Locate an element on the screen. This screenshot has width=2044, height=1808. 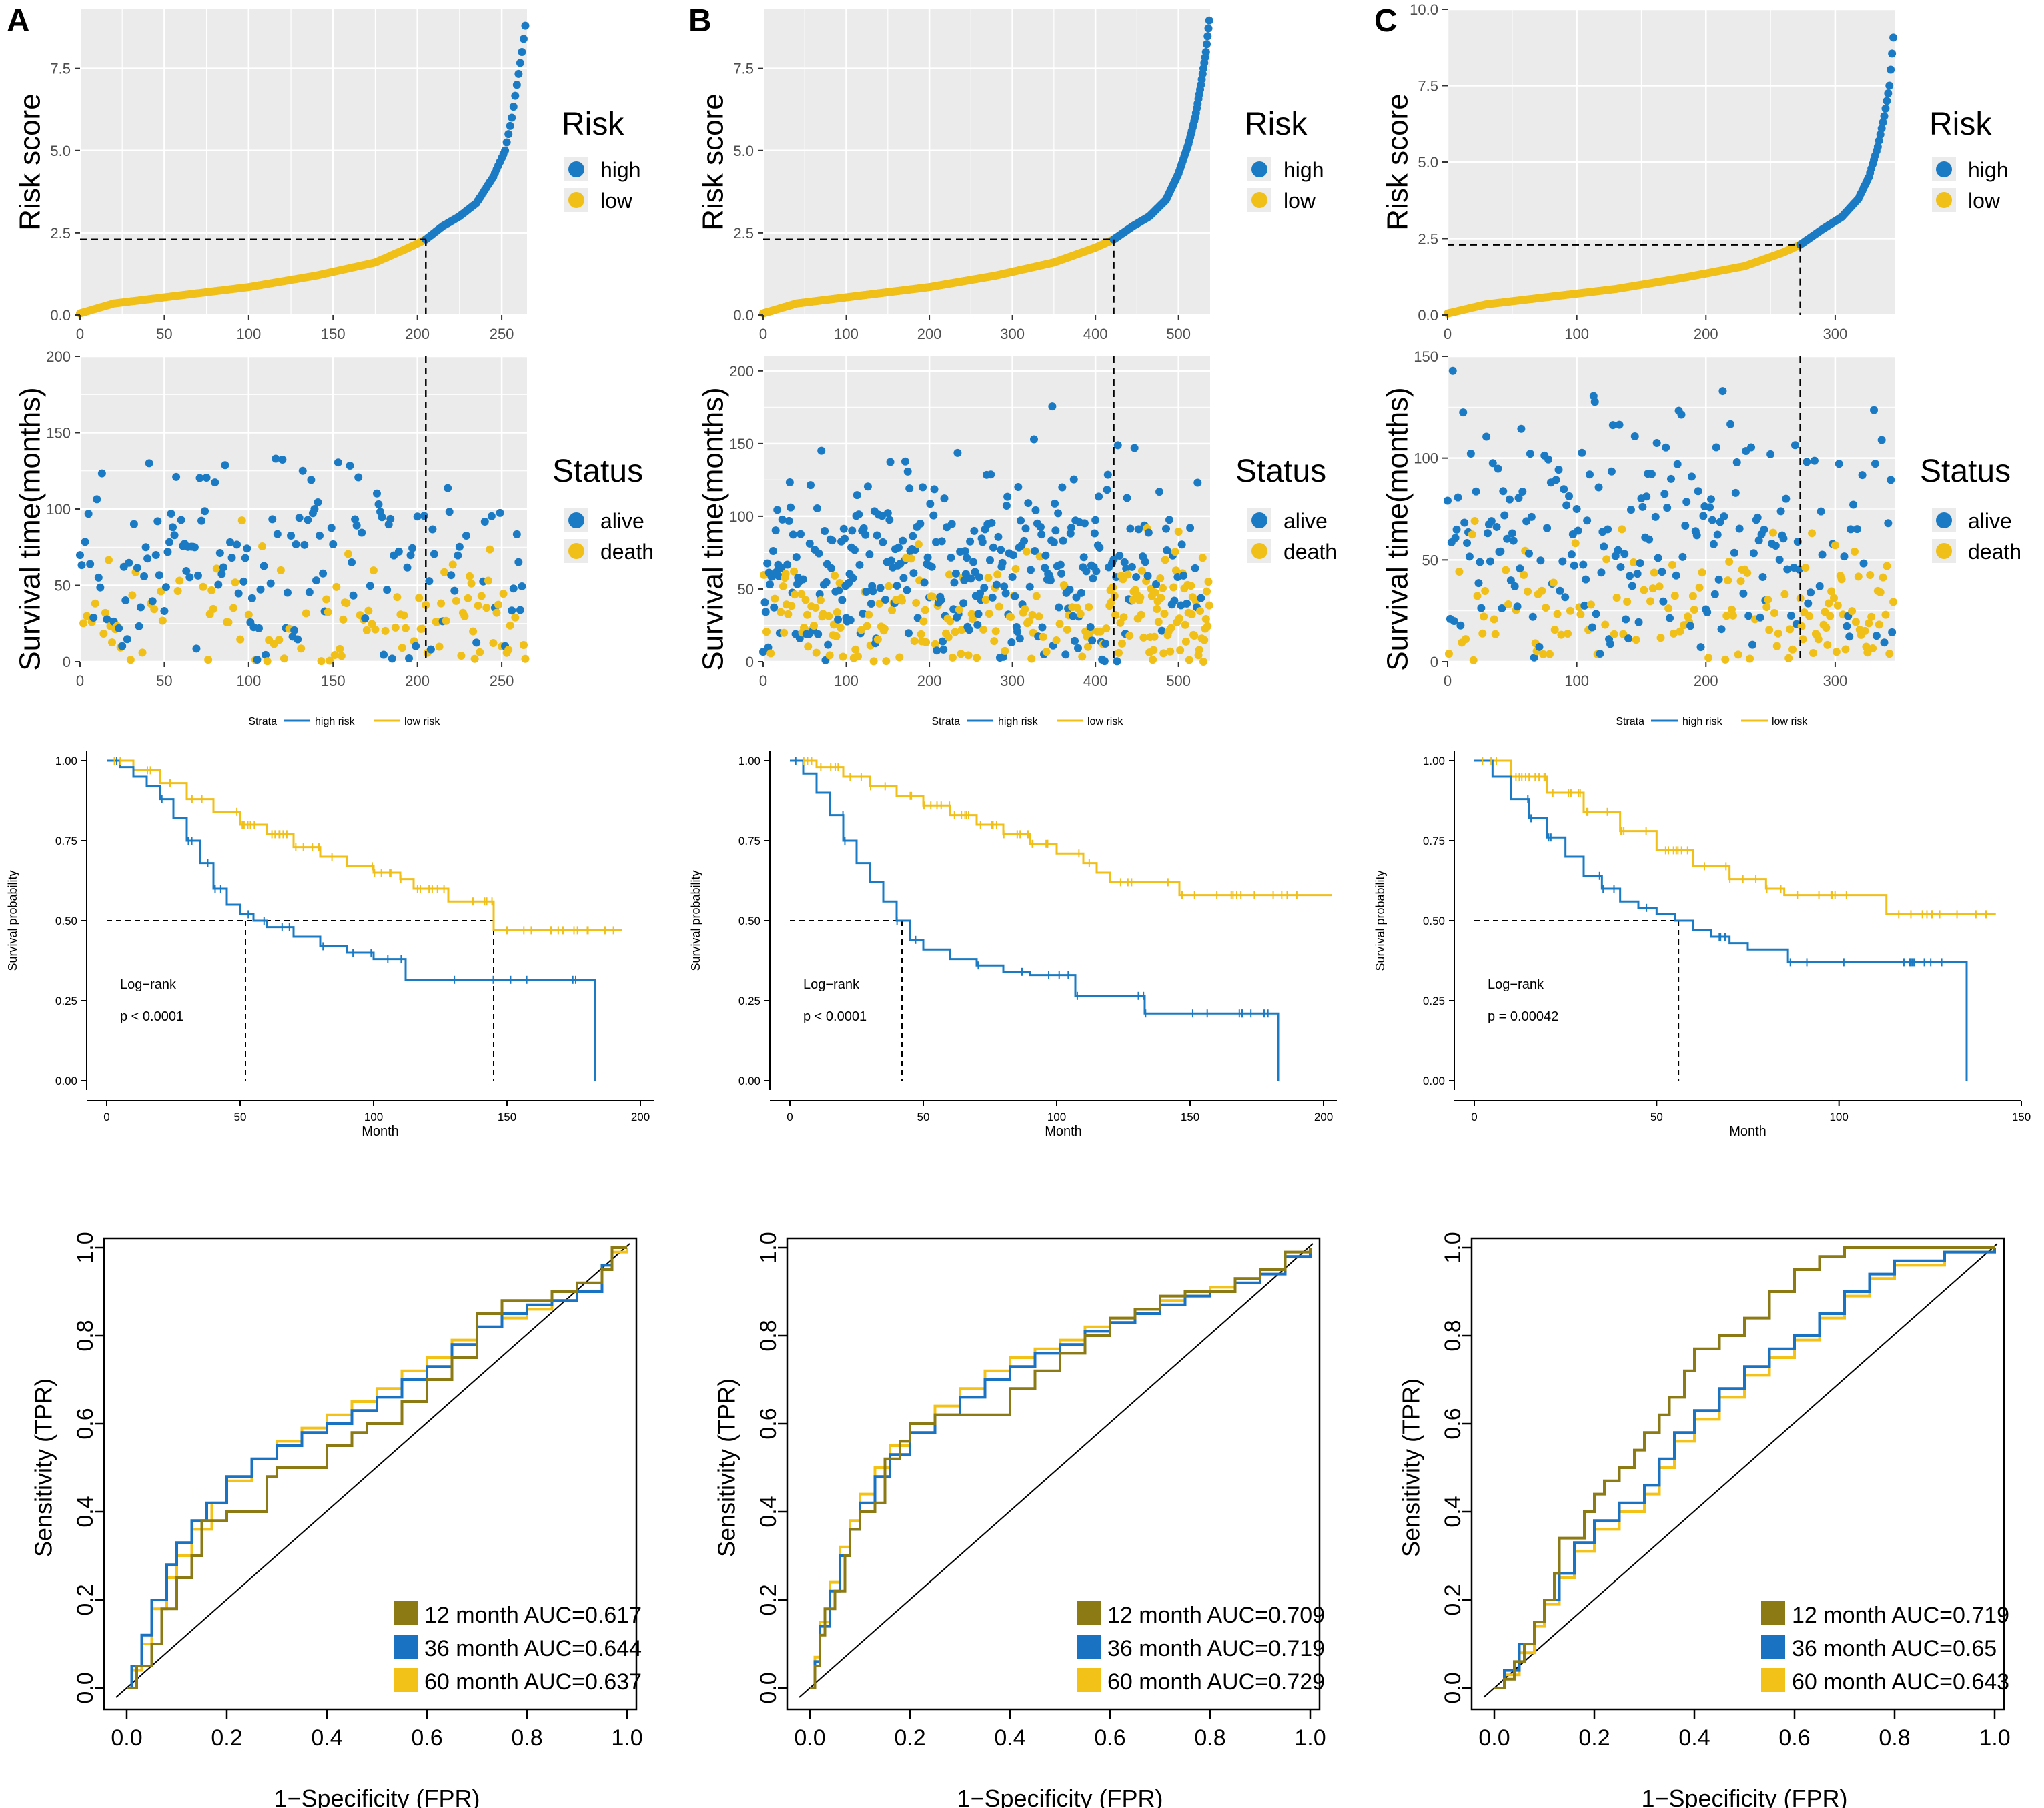
roc-legend-label-0: 12 month AUC=0.617 is located at coordinates (533, 1615).